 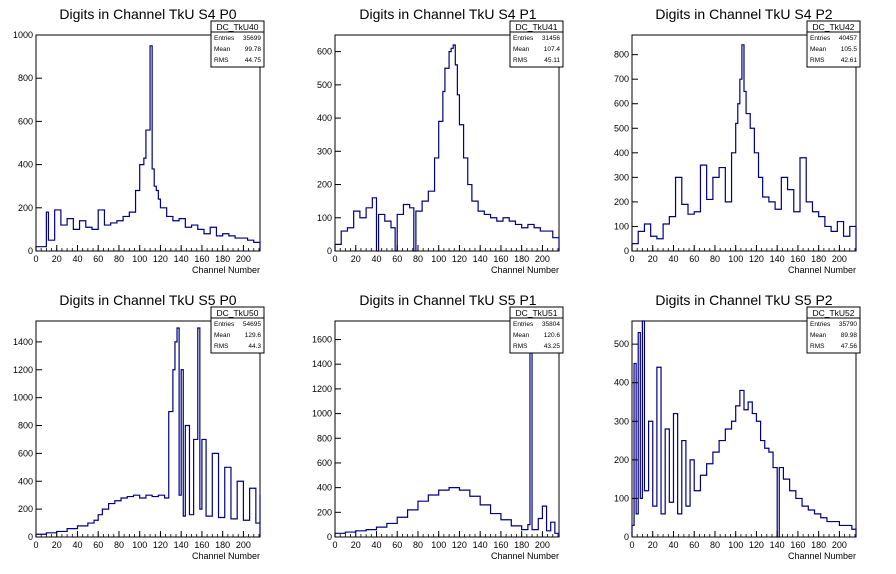 What do you see at coordinates (849, 346) in the screenshot?
I see `stats-value: 47.56` at bounding box center [849, 346].